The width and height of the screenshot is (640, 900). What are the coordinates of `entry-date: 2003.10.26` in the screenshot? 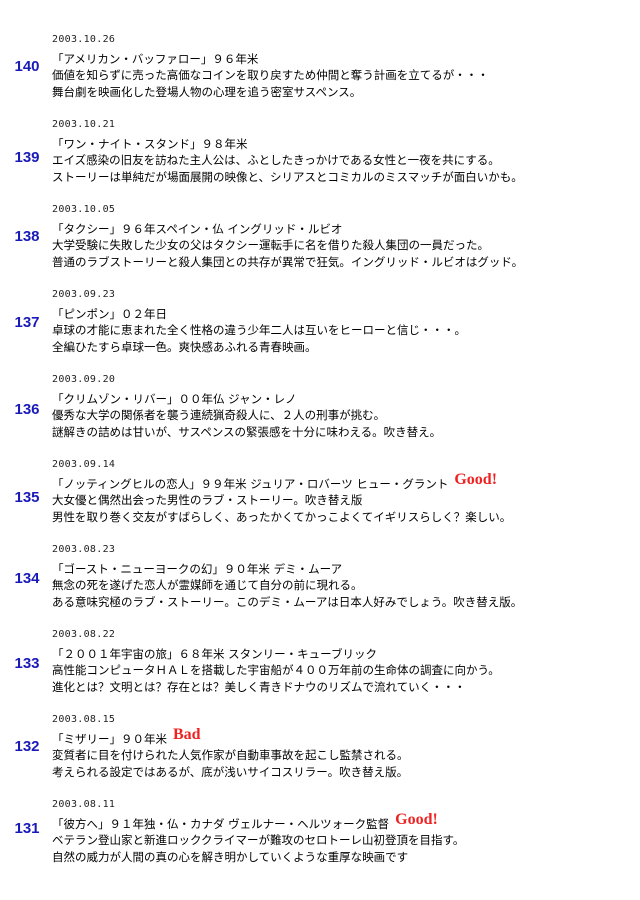 It's located at (84, 39).